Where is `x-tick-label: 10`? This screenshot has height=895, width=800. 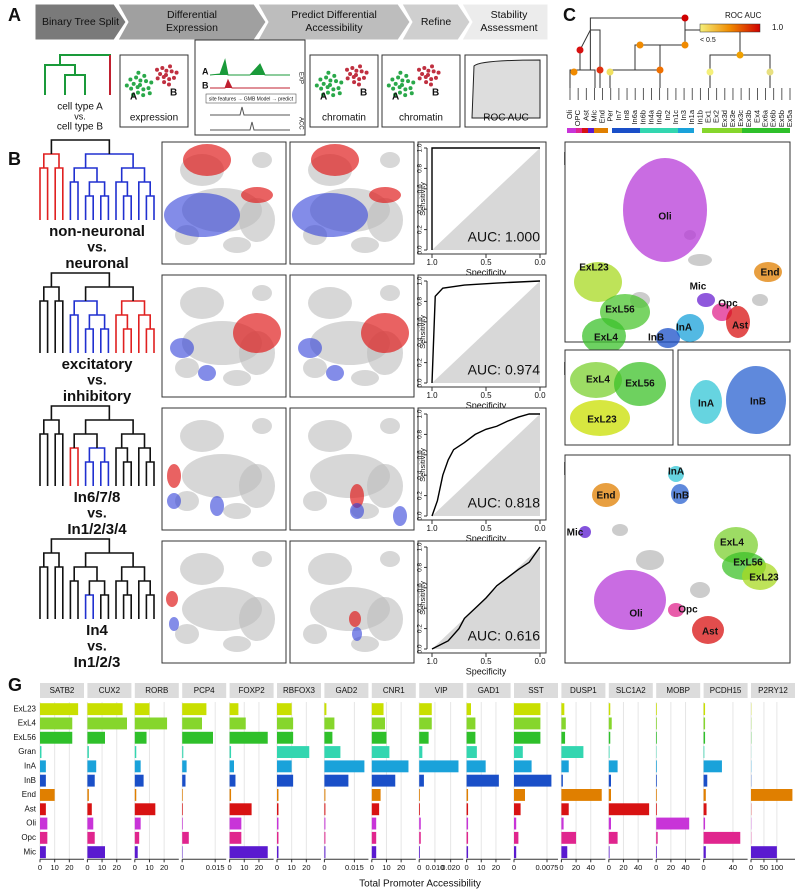
x-tick-label: 10 is located at coordinates (54, 867).